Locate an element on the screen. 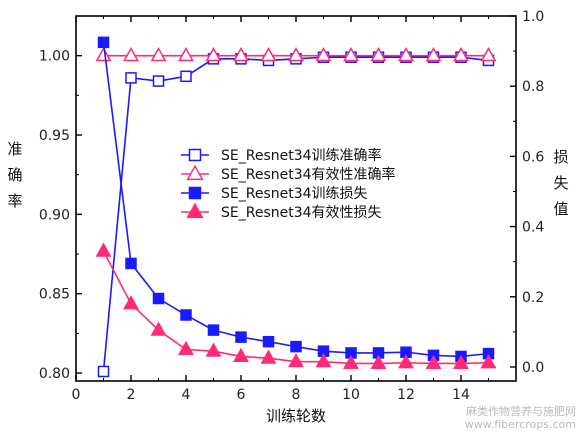 This screenshot has height=435, width=582. x-tick-label: 12 is located at coordinates (406, 395).